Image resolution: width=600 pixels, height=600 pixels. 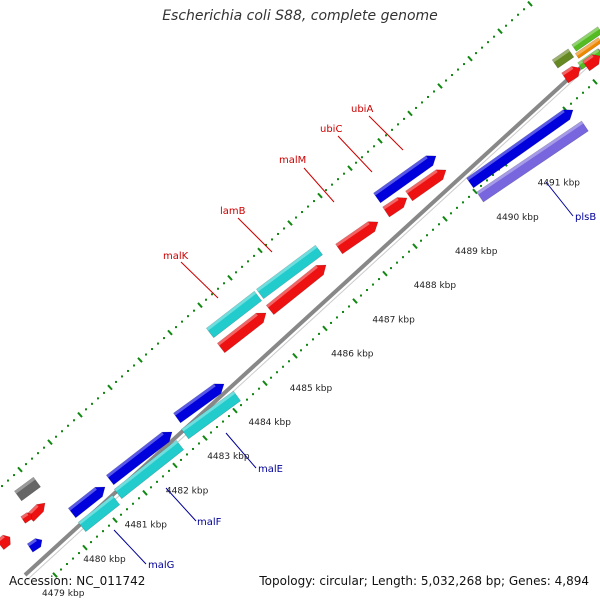 I want to click on accession-text: Accession: NC_011742, so click(x=77, y=581).